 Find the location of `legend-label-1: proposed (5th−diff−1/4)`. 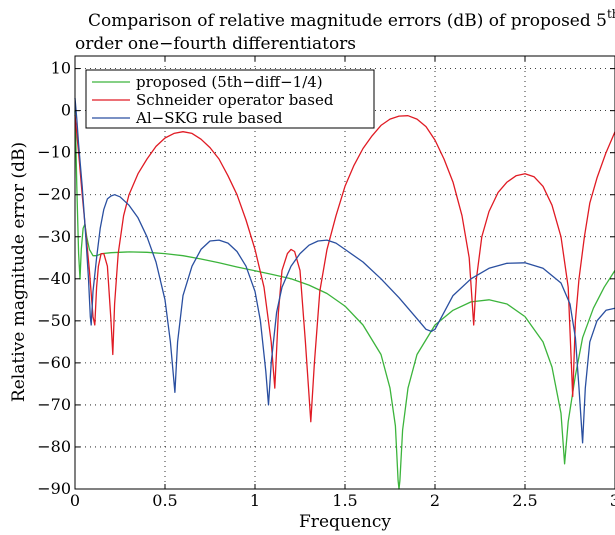

legend-label-1: proposed (5th−diff−1/4) is located at coordinates (229, 82).